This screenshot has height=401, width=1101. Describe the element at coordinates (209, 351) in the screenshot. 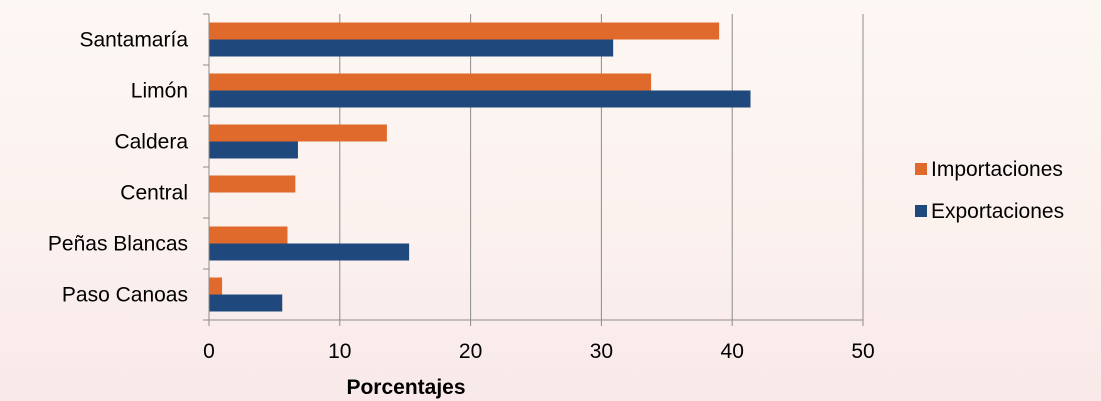

I see `x-tick-label: 0` at that location.